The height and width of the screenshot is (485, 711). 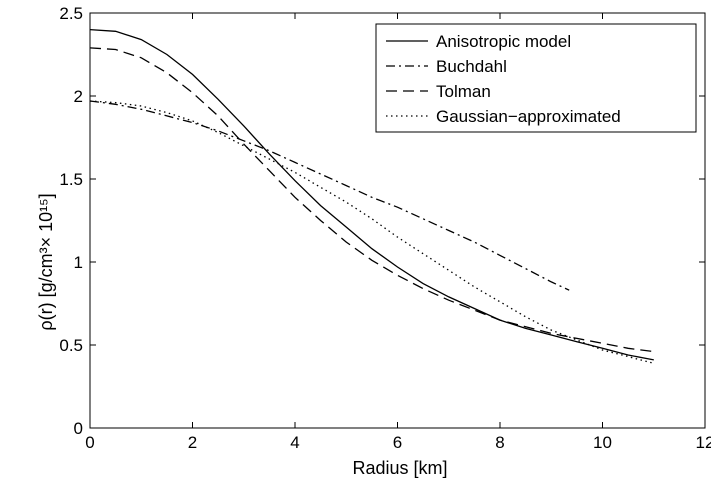 I want to click on legend-label: Anisotropic model, so click(x=503, y=41).